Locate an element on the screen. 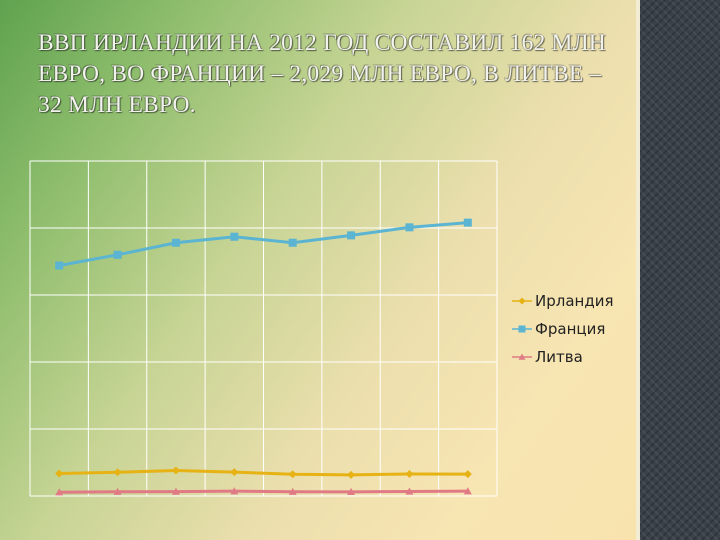 The width and height of the screenshot is (720, 540). legend-item: Франция is located at coordinates (558, 329).